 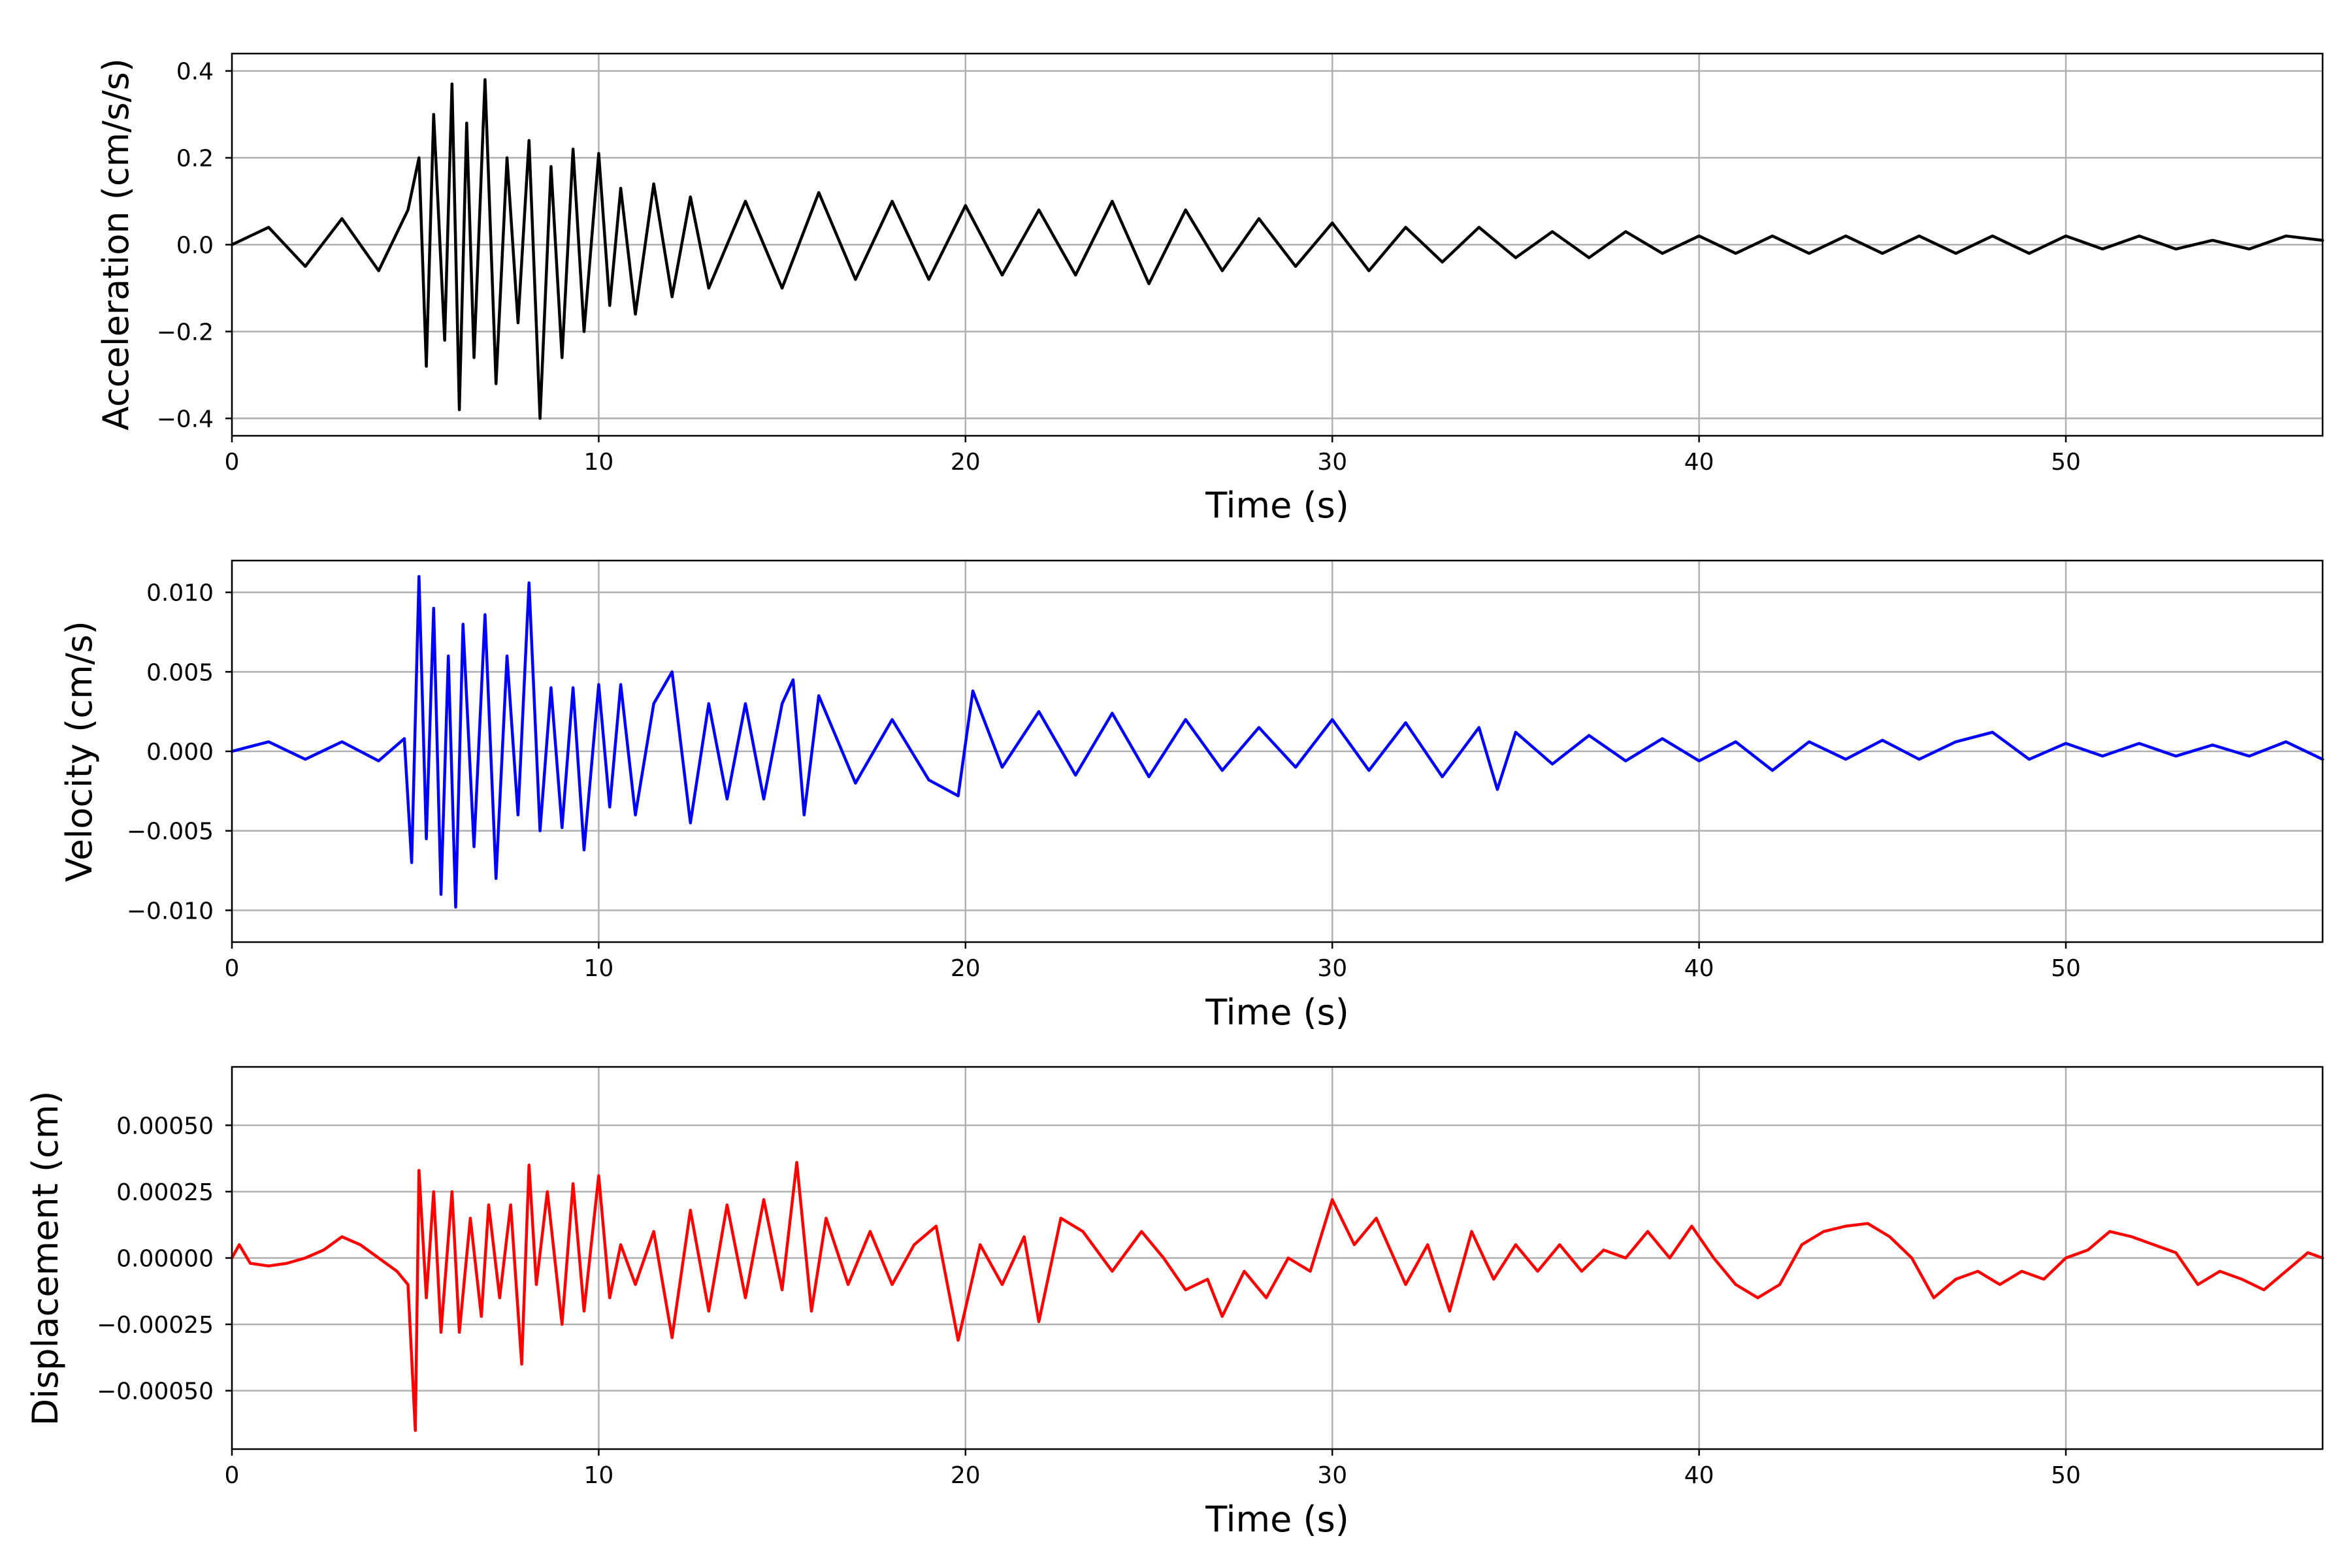 I want to click on displacement-xtick-label: 0, so click(x=232, y=1475).